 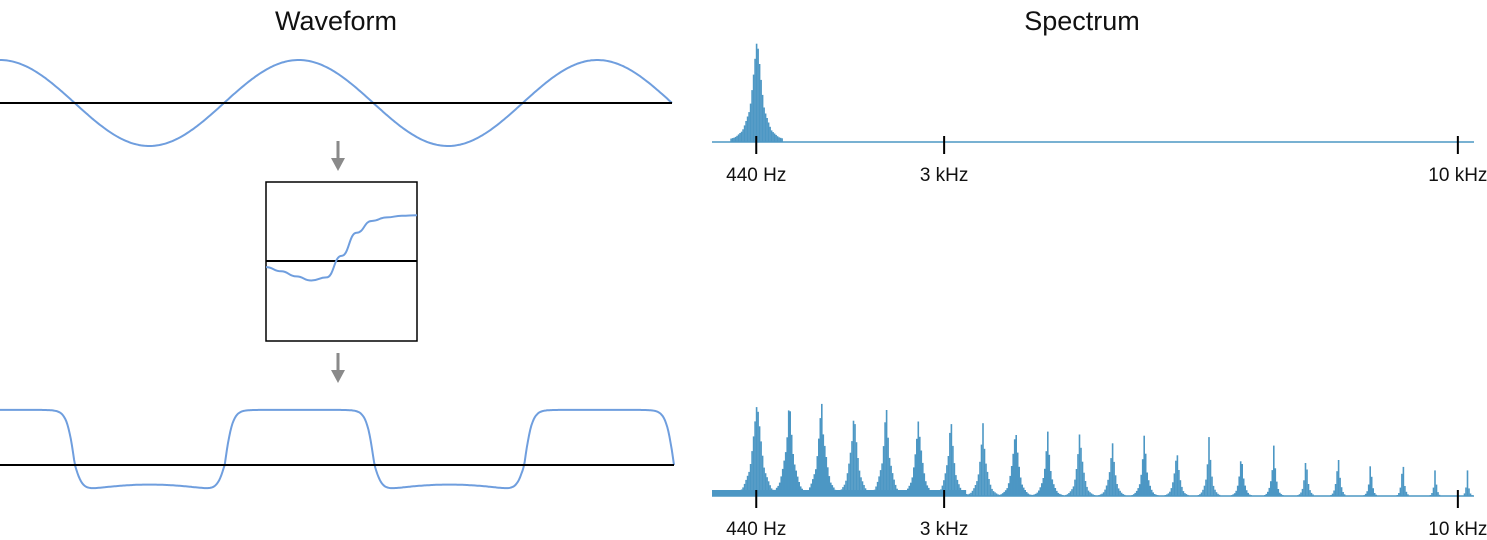 I want to click on transfer-curve-line, so click(x=341, y=248).